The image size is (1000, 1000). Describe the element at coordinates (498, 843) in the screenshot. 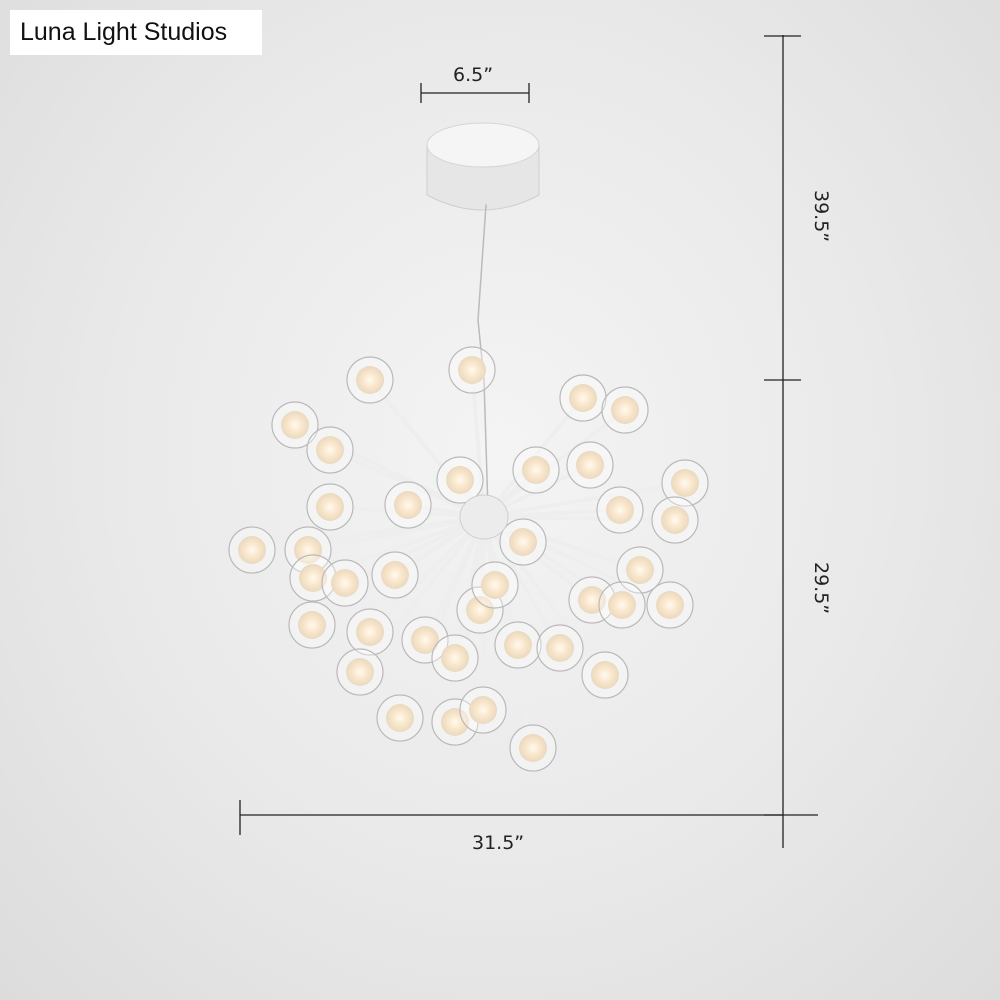

I see `fixture-width-label: 31.5”` at that location.